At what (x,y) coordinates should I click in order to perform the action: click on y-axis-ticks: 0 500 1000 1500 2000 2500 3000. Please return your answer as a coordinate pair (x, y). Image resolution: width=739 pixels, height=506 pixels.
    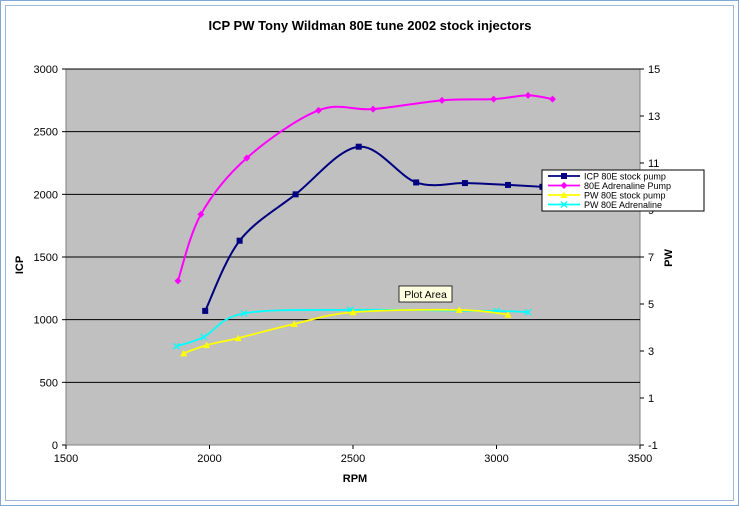
    Looking at the image, I should click on (50, 258).